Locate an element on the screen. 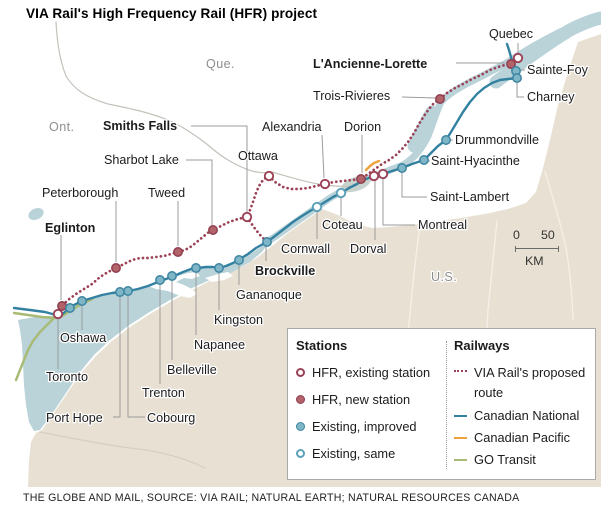  leader-smiths-falls is located at coordinates (219, 168).